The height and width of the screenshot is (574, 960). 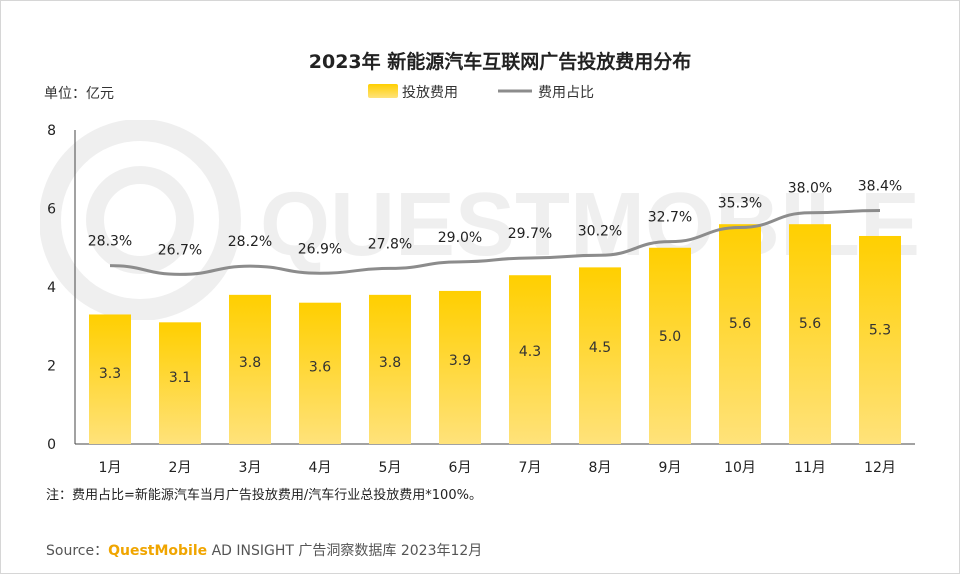 What do you see at coordinates (110, 468) in the screenshot?
I see `x-tick-label: 1月` at bounding box center [110, 468].